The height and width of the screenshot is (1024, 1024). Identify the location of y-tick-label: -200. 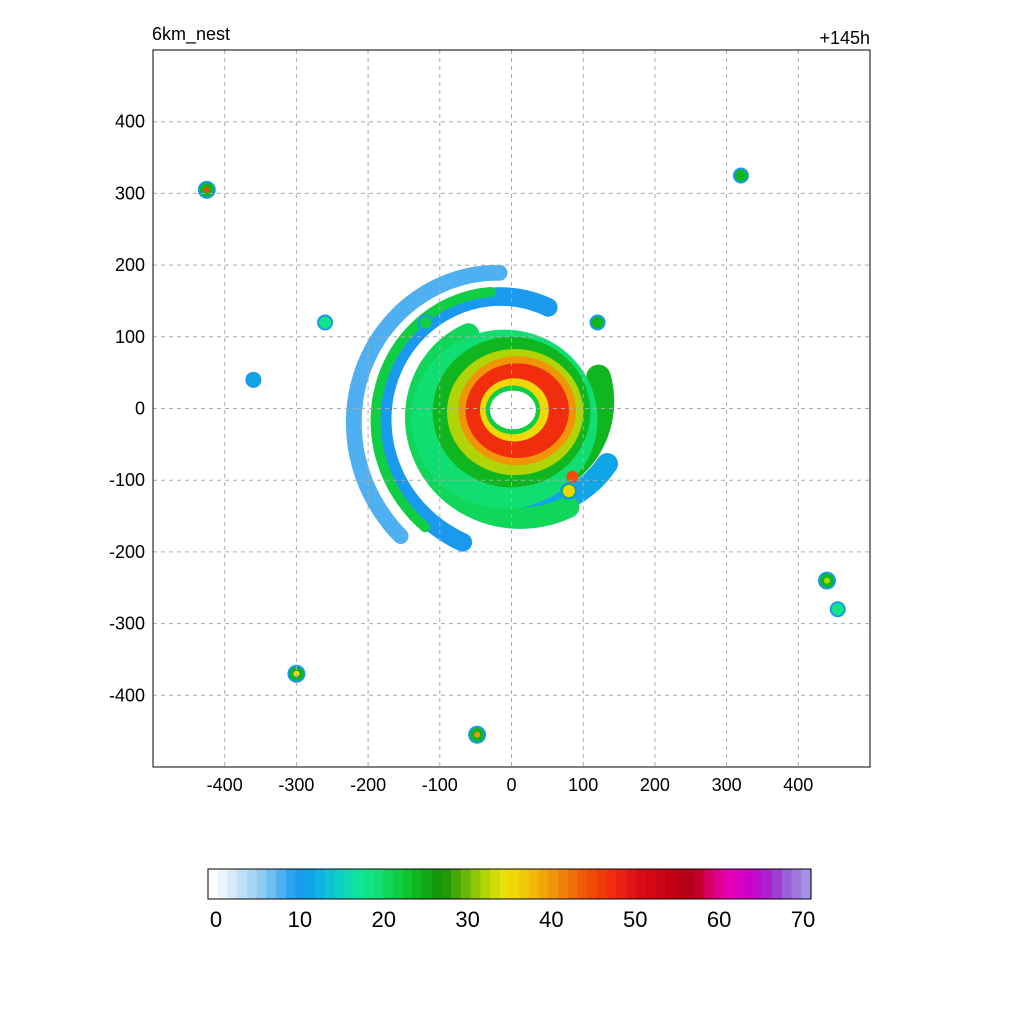
(127, 552).